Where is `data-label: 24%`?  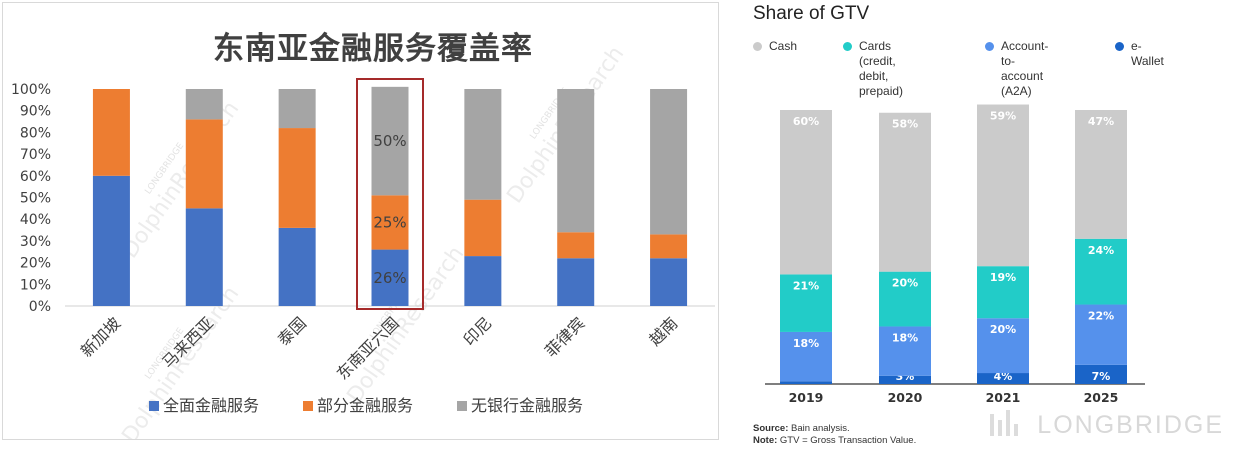
data-label: 24% is located at coordinates (1101, 250).